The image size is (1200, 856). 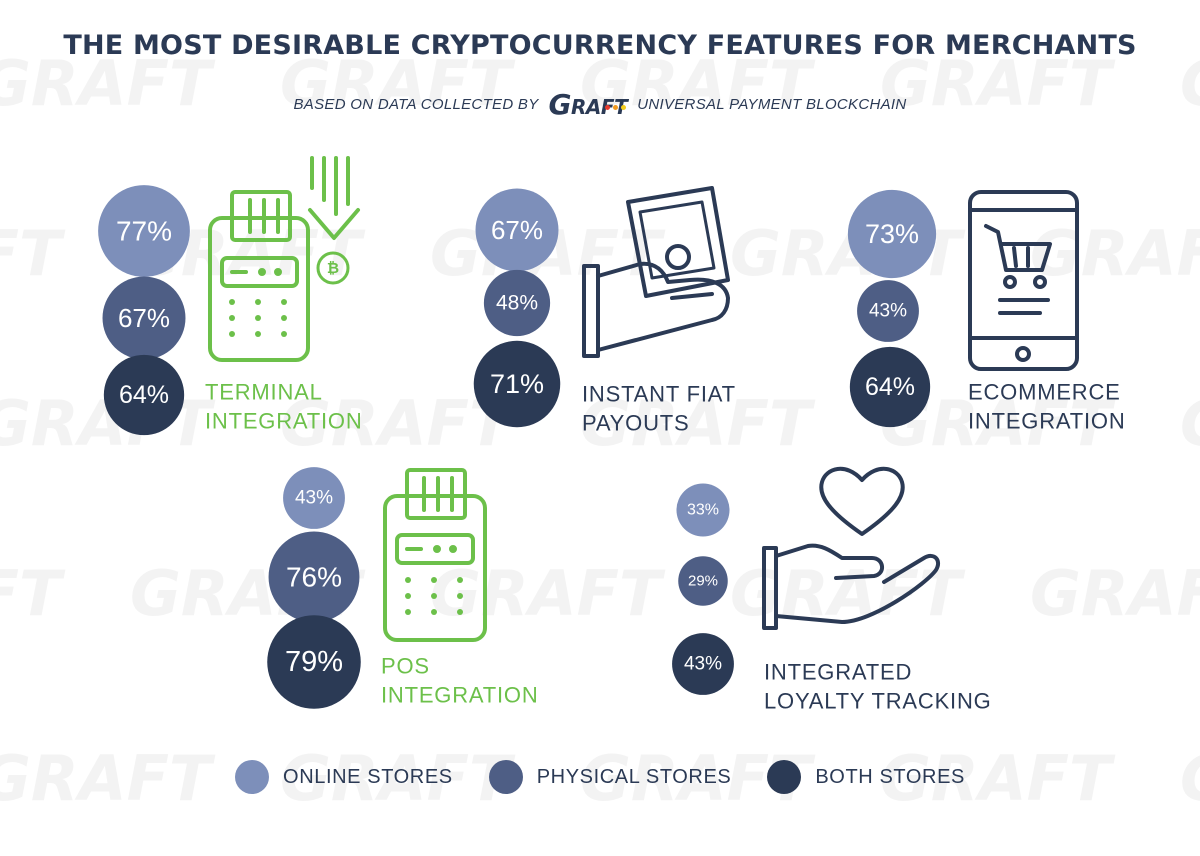 What do you see at coordinates (368, 776) in the screenshot?
I see `legend-label-online: ONLINE STORES` at bounding box center [368, 776].